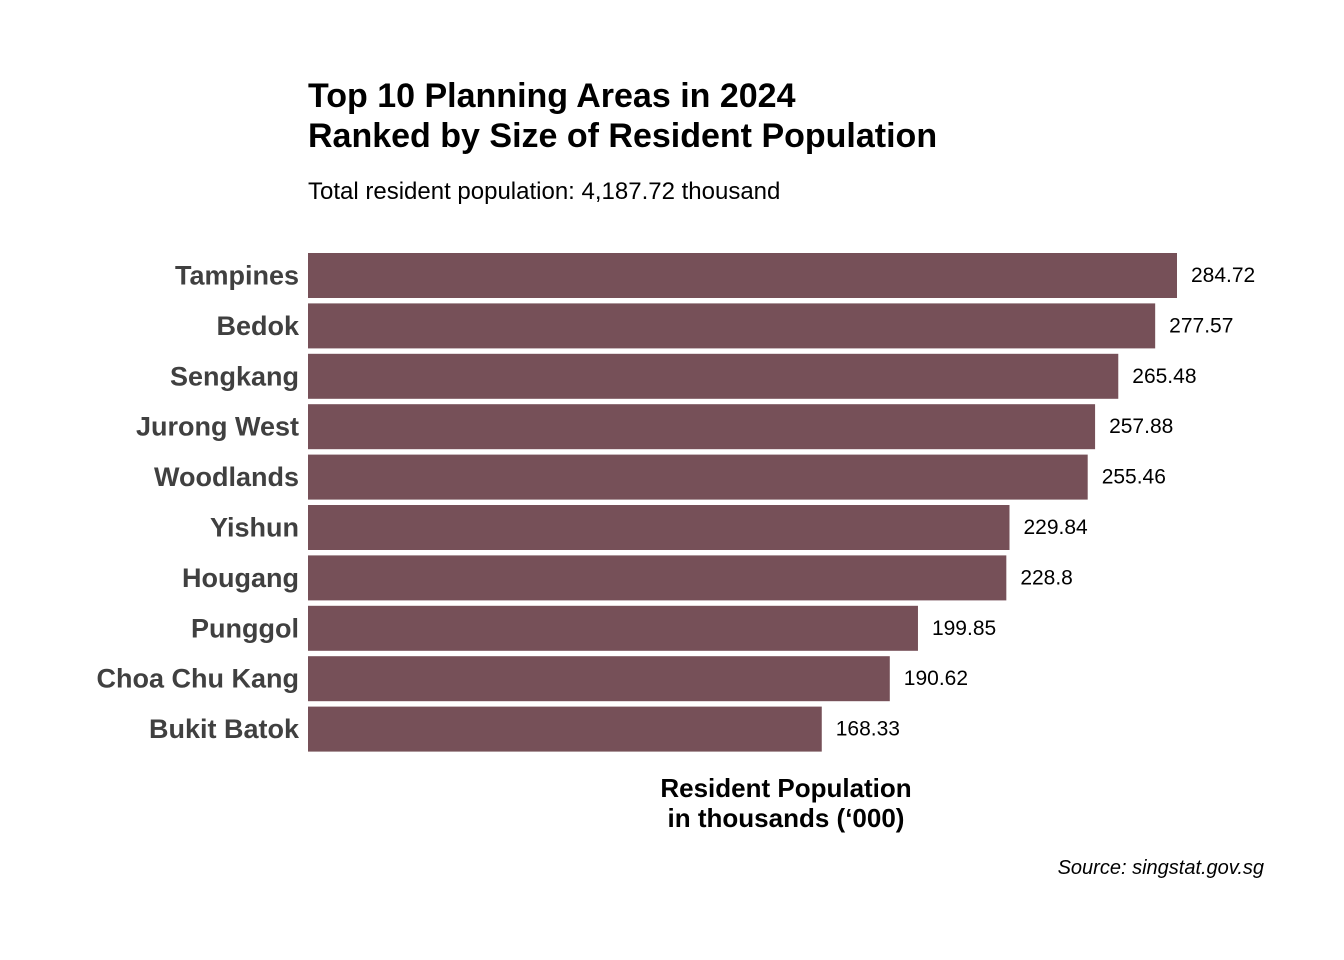 The height and width of the screenshot is (960, 1344). I want to click on category-label: Tampines, so click(237, 276).